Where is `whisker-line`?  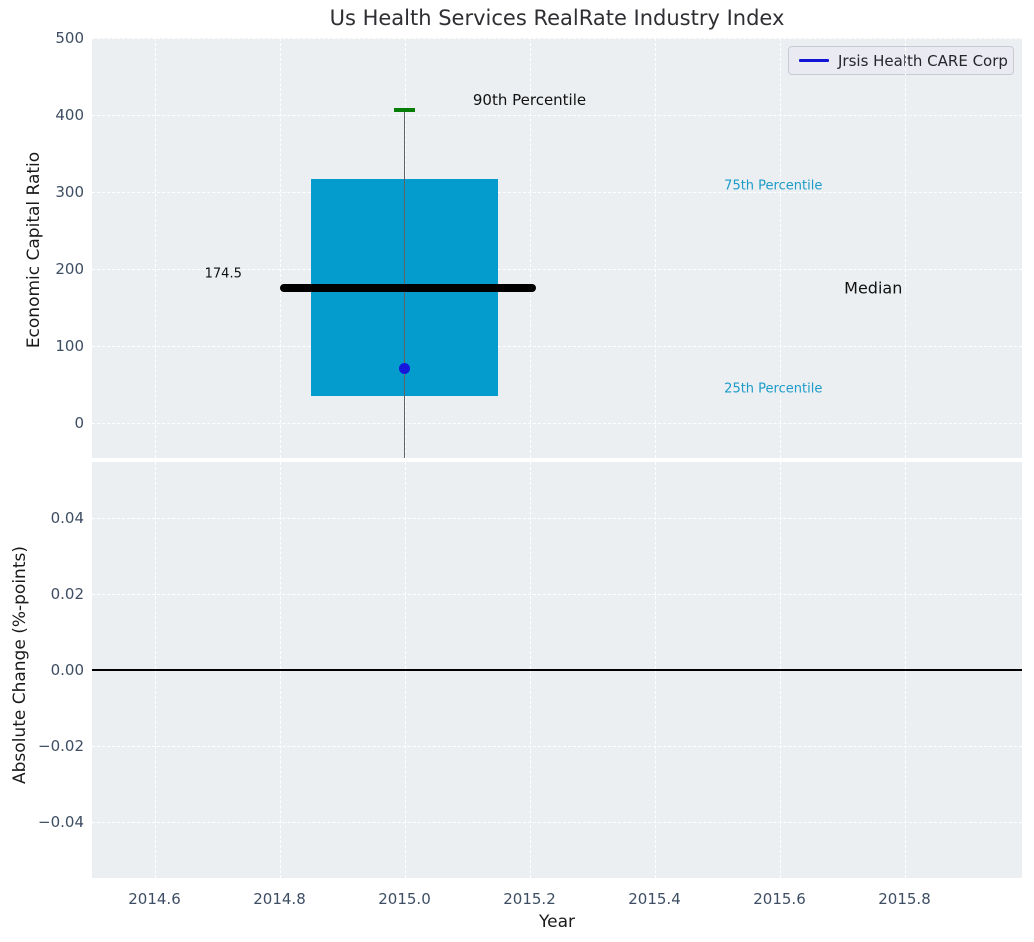 whisker-line is located at coordinates (404, 283).